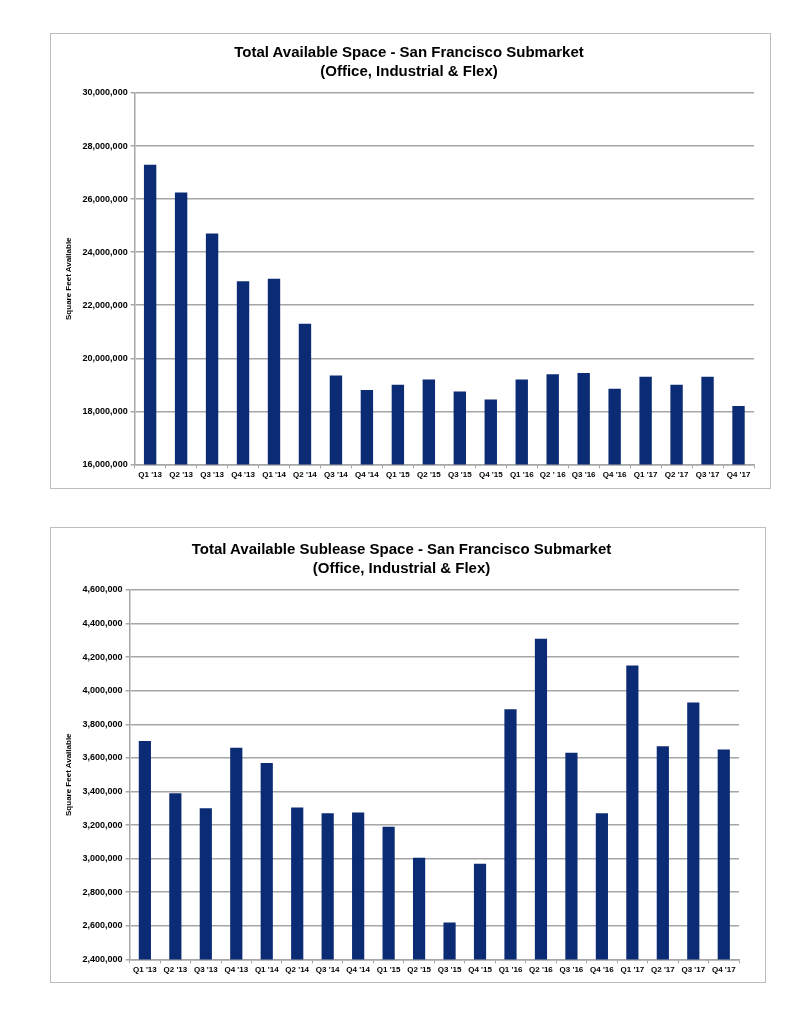 The image size is (800, 1018). Describe the element at coordinates (401, 549) in the screenshot. I see `chart-title: Total Available Sublease Space - San Francisco Submarket` at that location.